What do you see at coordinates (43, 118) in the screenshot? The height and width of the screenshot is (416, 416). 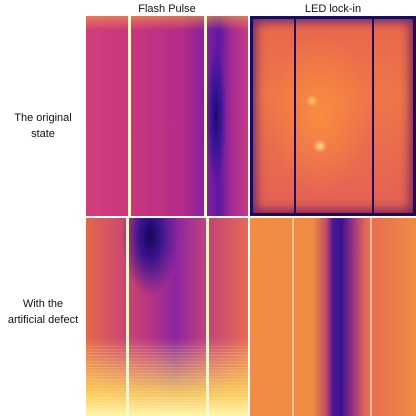 I see `row-label-original-line1: The original` at bounding box center [43, 118].